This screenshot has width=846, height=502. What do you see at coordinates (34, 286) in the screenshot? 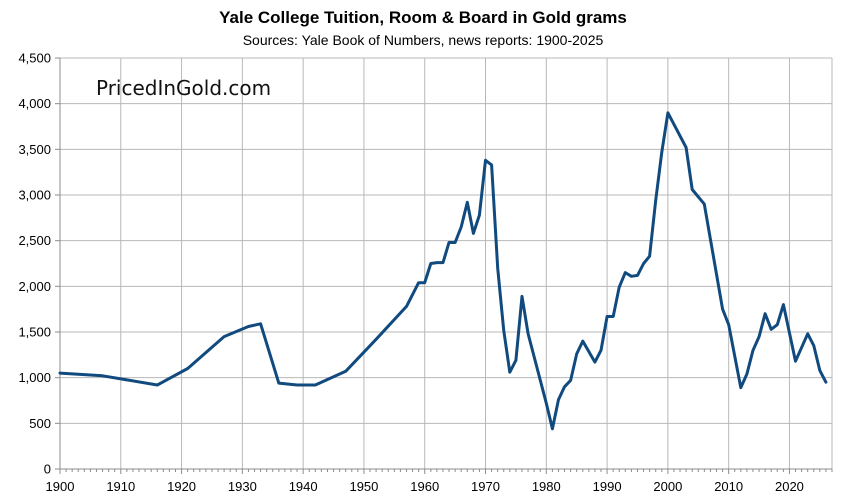
I see `y-tick-label: 2,000` at bounding box center [34, 286].